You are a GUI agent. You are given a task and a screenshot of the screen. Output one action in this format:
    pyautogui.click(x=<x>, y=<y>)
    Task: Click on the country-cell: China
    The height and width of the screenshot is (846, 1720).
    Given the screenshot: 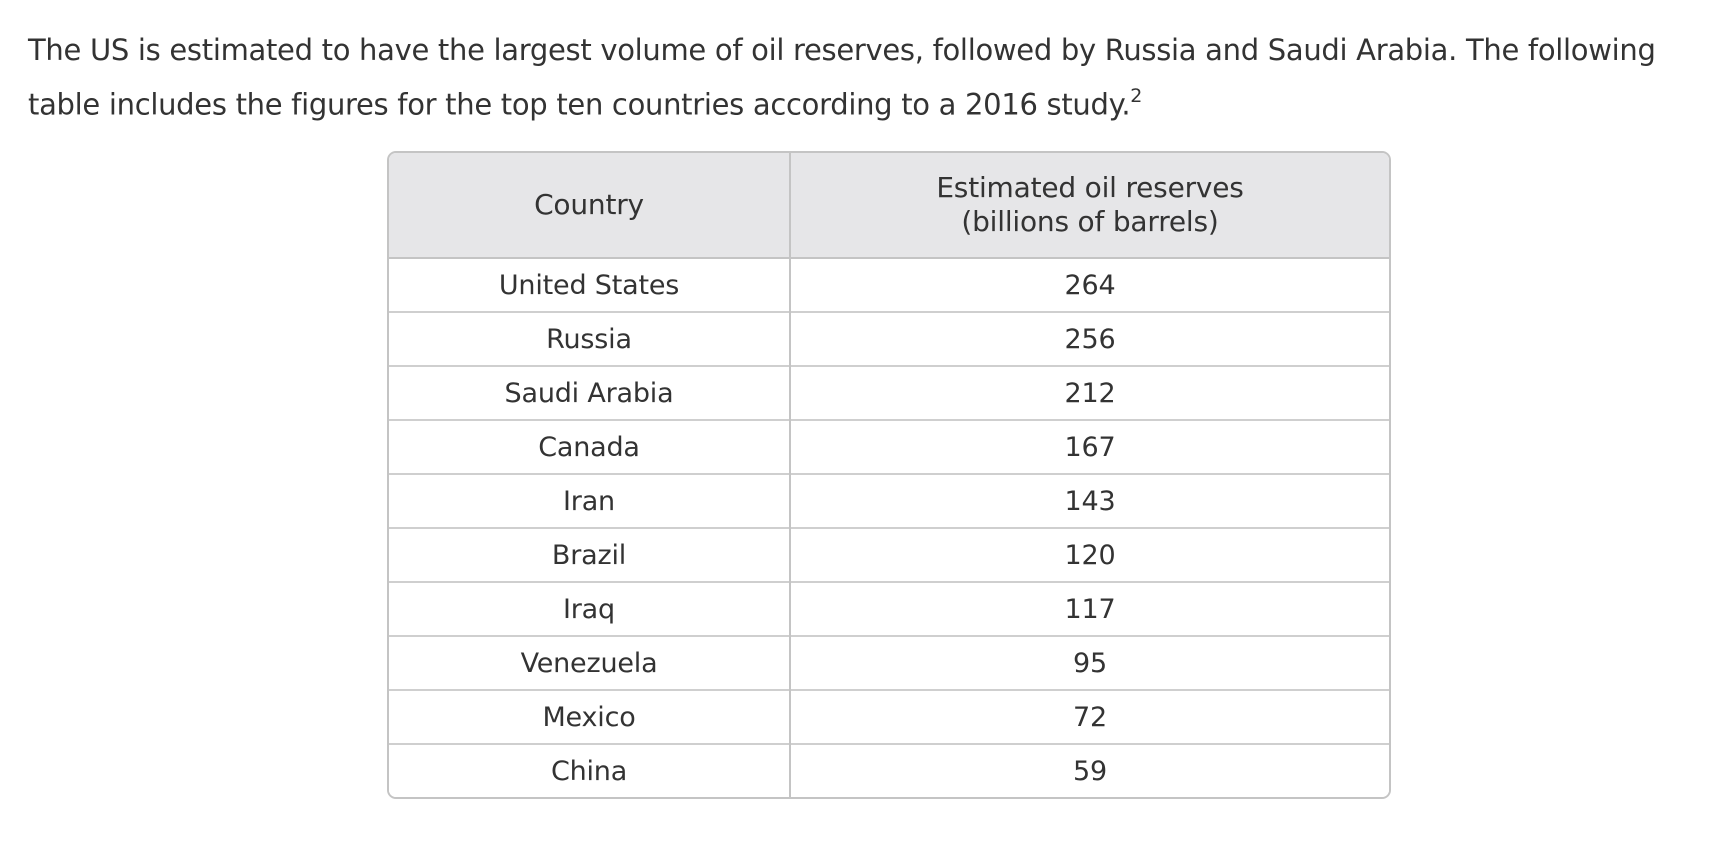 What is the action you would take?
    pyautogui.click(x=589, y=770)
    